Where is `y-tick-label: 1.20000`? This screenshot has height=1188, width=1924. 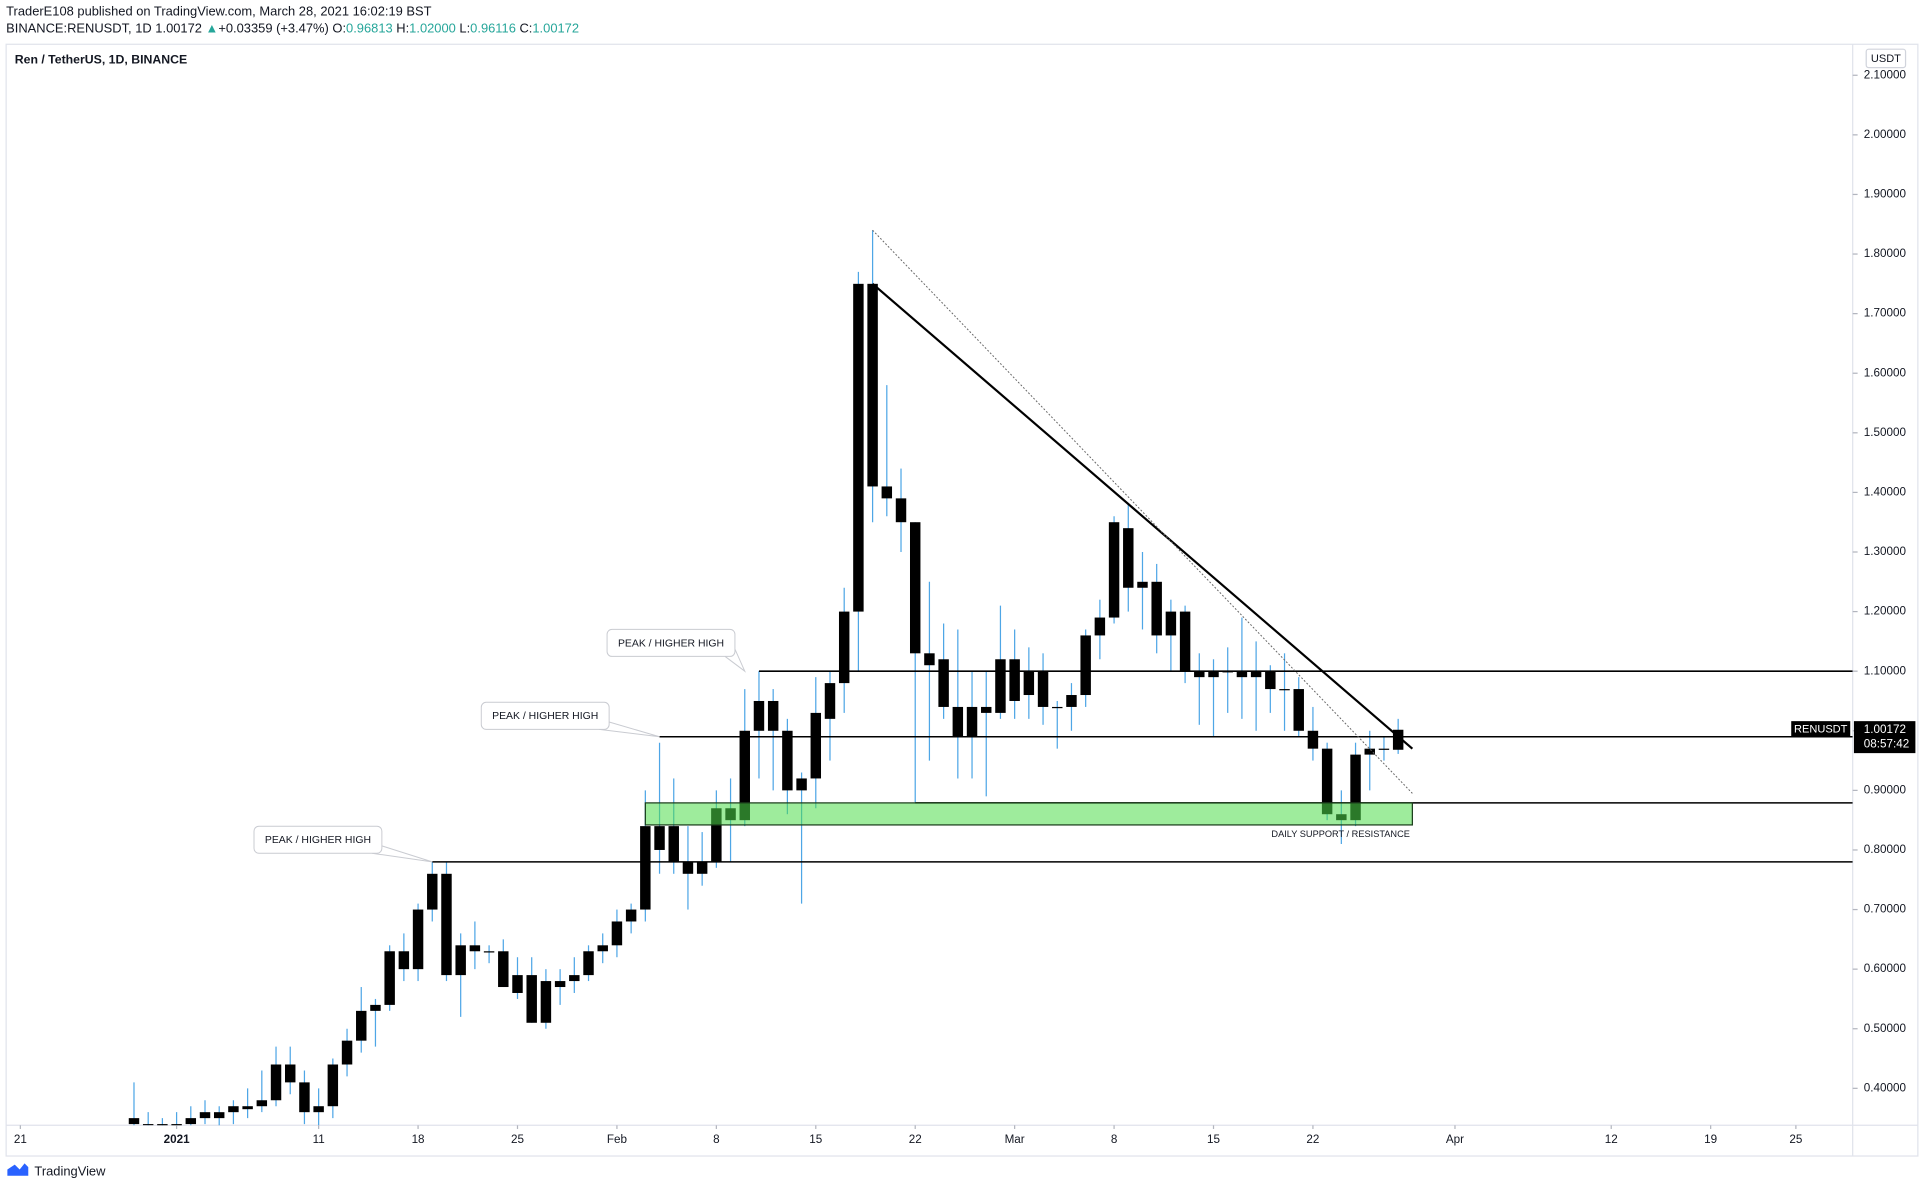
y-tick-label: 1.20000 is located at coordinates (1885, 611).